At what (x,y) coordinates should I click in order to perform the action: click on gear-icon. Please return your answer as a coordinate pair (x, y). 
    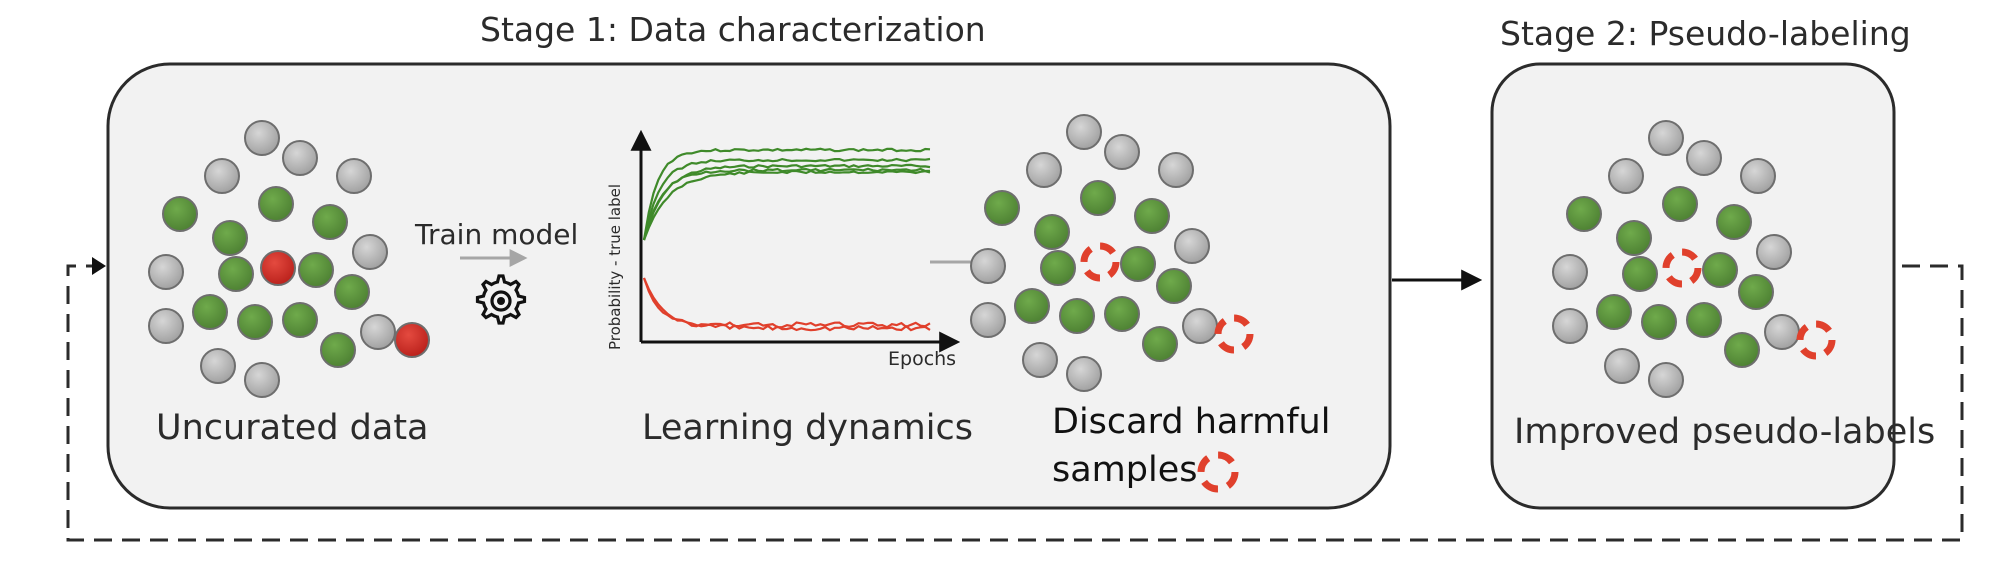
    Looking at the image, I should click on (501, 299).